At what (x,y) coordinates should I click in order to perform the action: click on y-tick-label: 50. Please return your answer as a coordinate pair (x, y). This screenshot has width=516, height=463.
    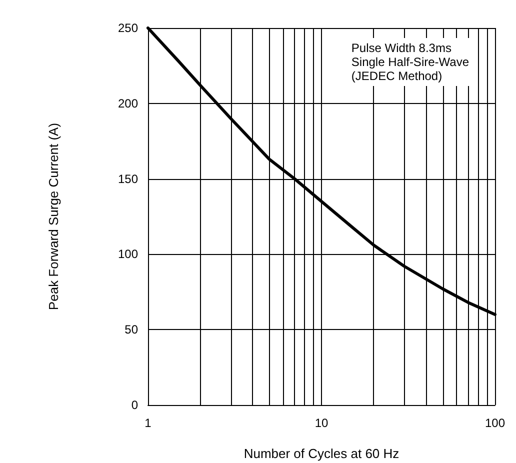
    Looking at the image, I should click on (131, 329).